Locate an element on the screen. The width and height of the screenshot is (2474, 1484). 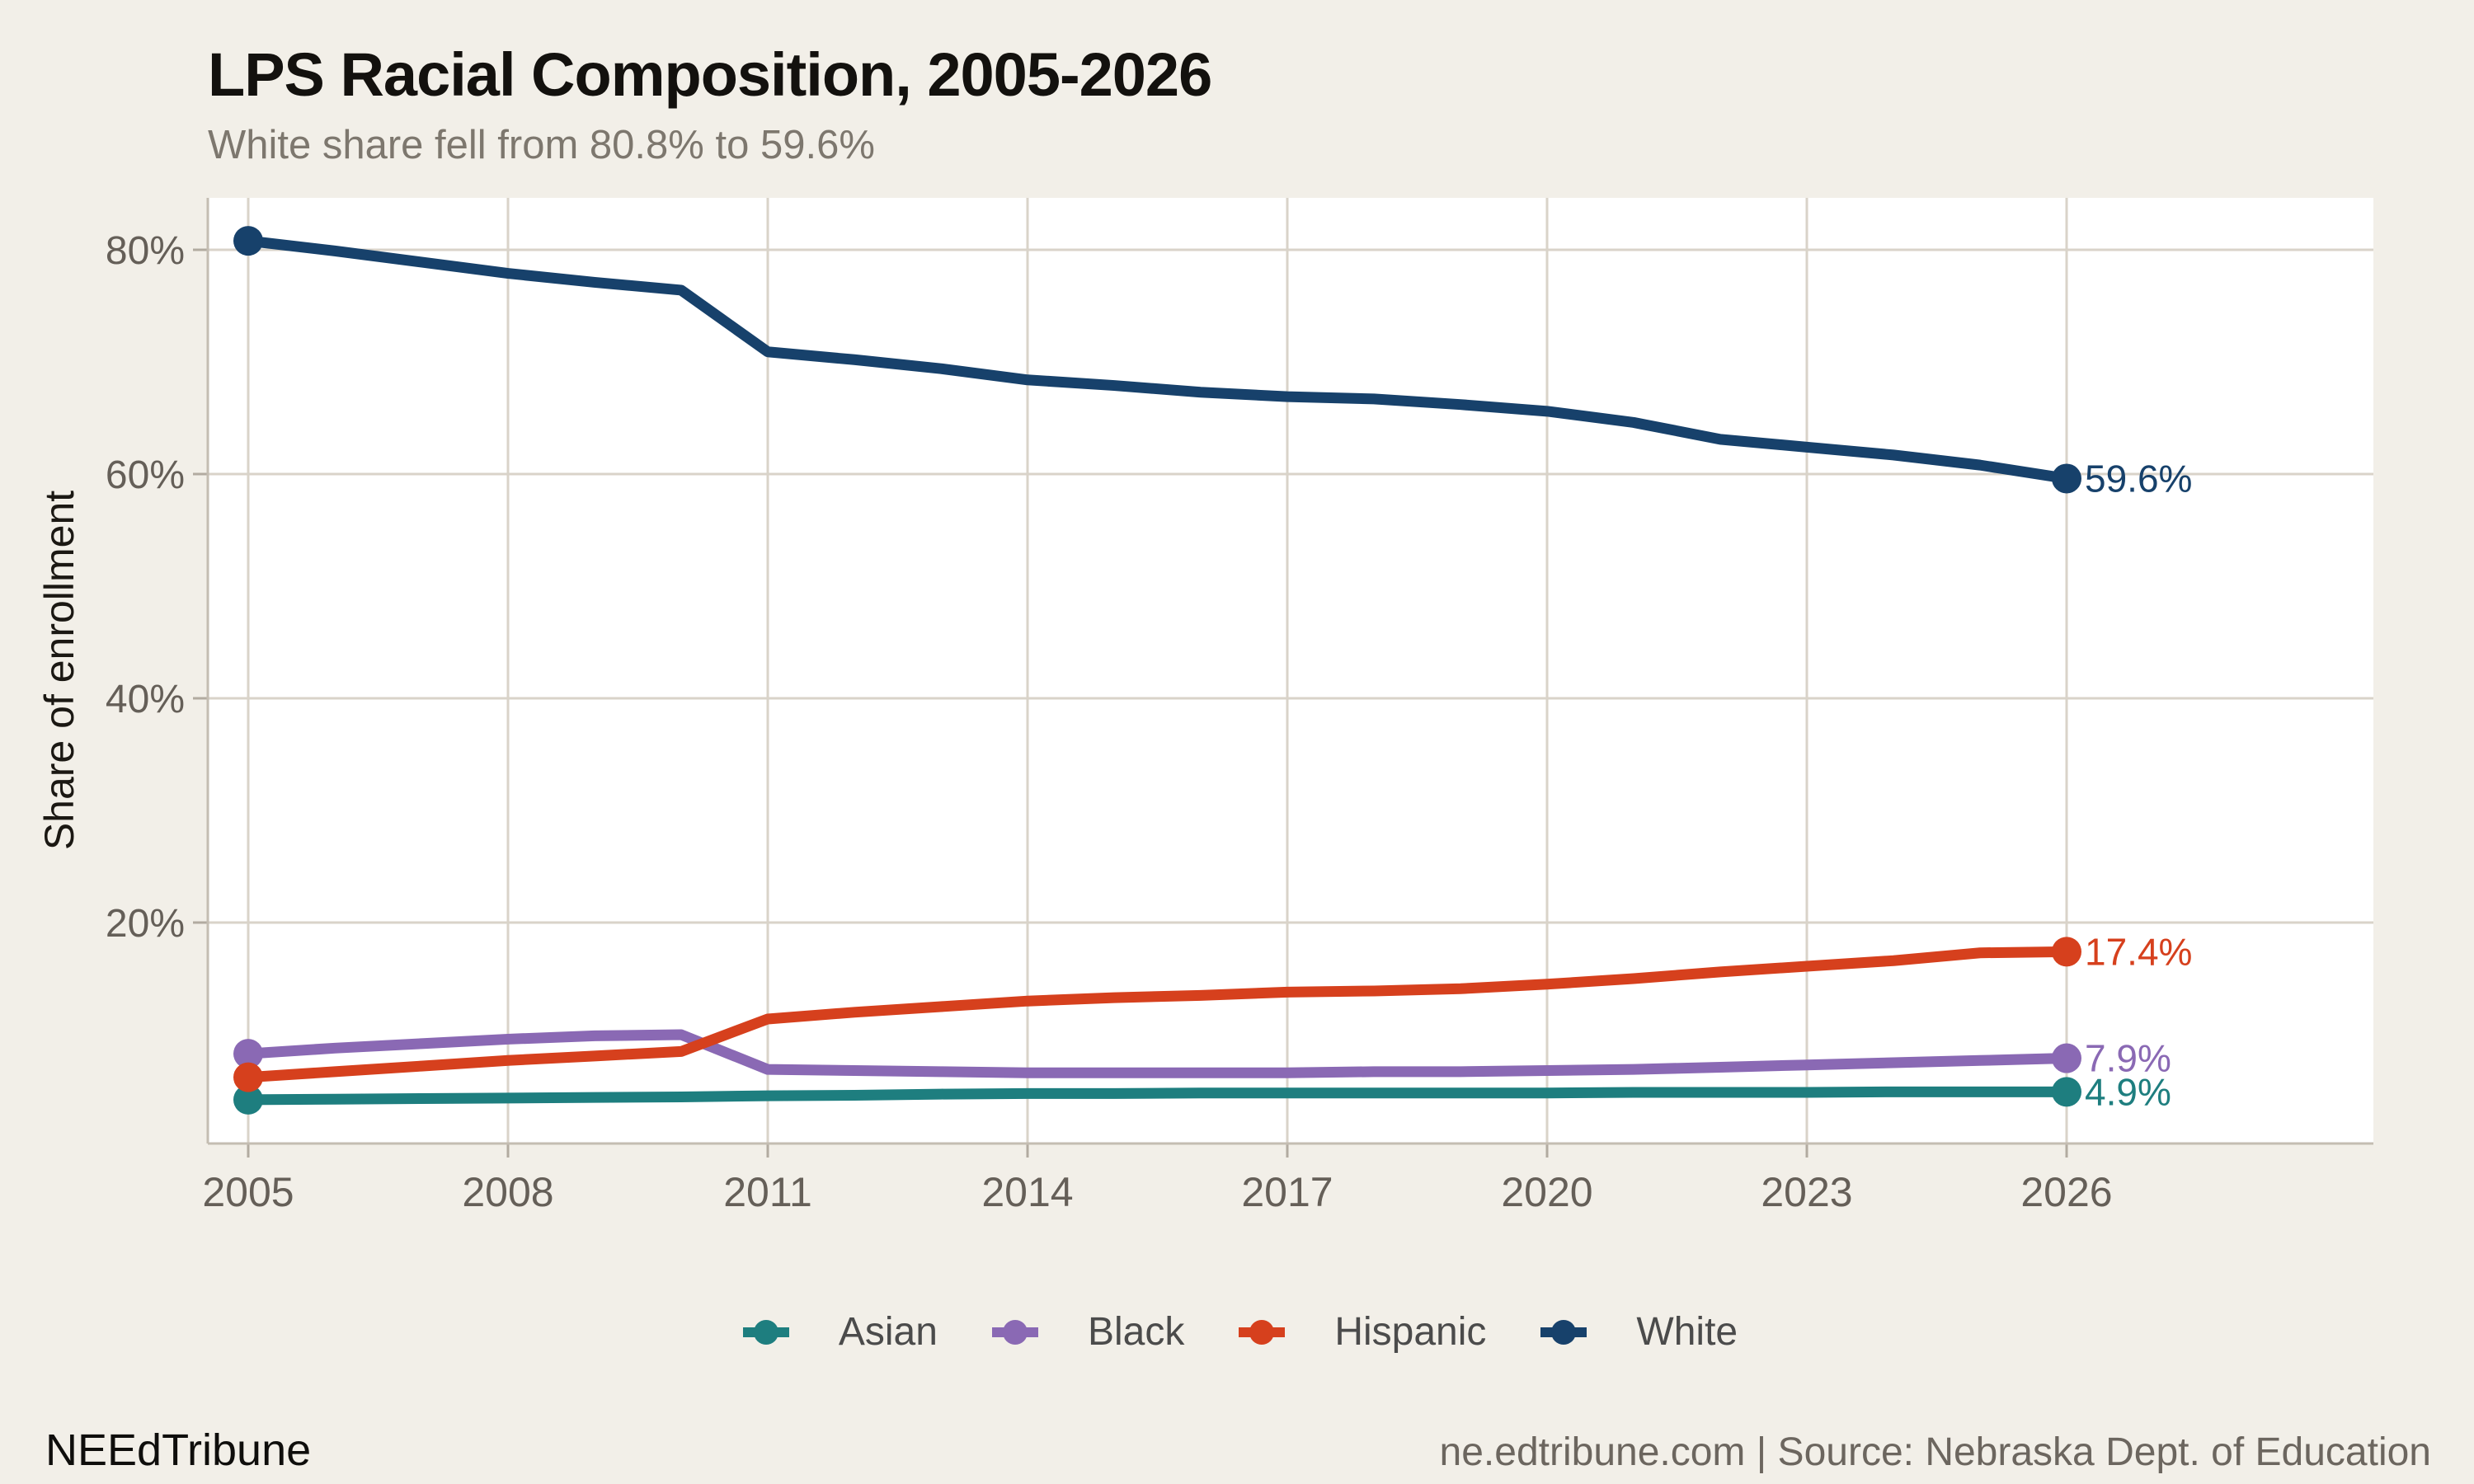
x-tick-label: 2011 is located at coordinates (767, 1192).